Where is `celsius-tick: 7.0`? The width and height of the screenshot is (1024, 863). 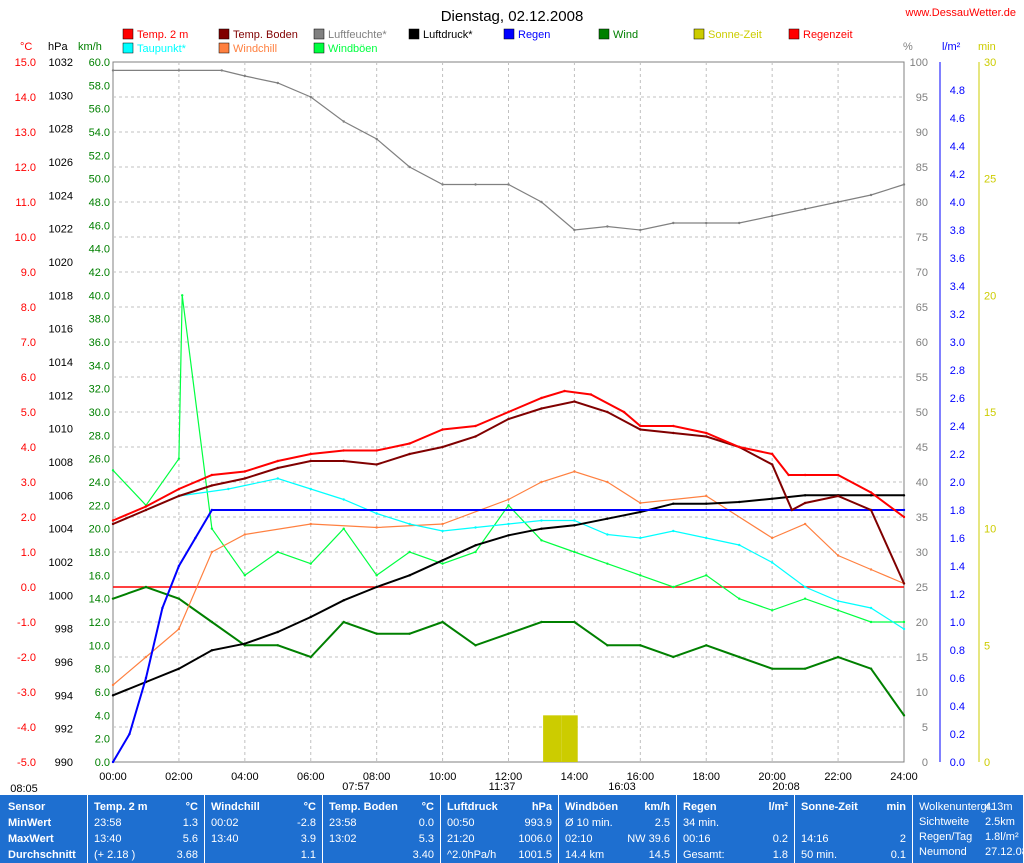
celsius-tick: 7.0 is located at coordinates (28, 343).